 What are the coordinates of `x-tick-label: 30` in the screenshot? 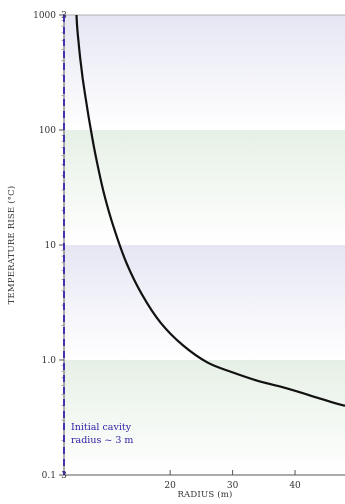 It's located at (233, 486).